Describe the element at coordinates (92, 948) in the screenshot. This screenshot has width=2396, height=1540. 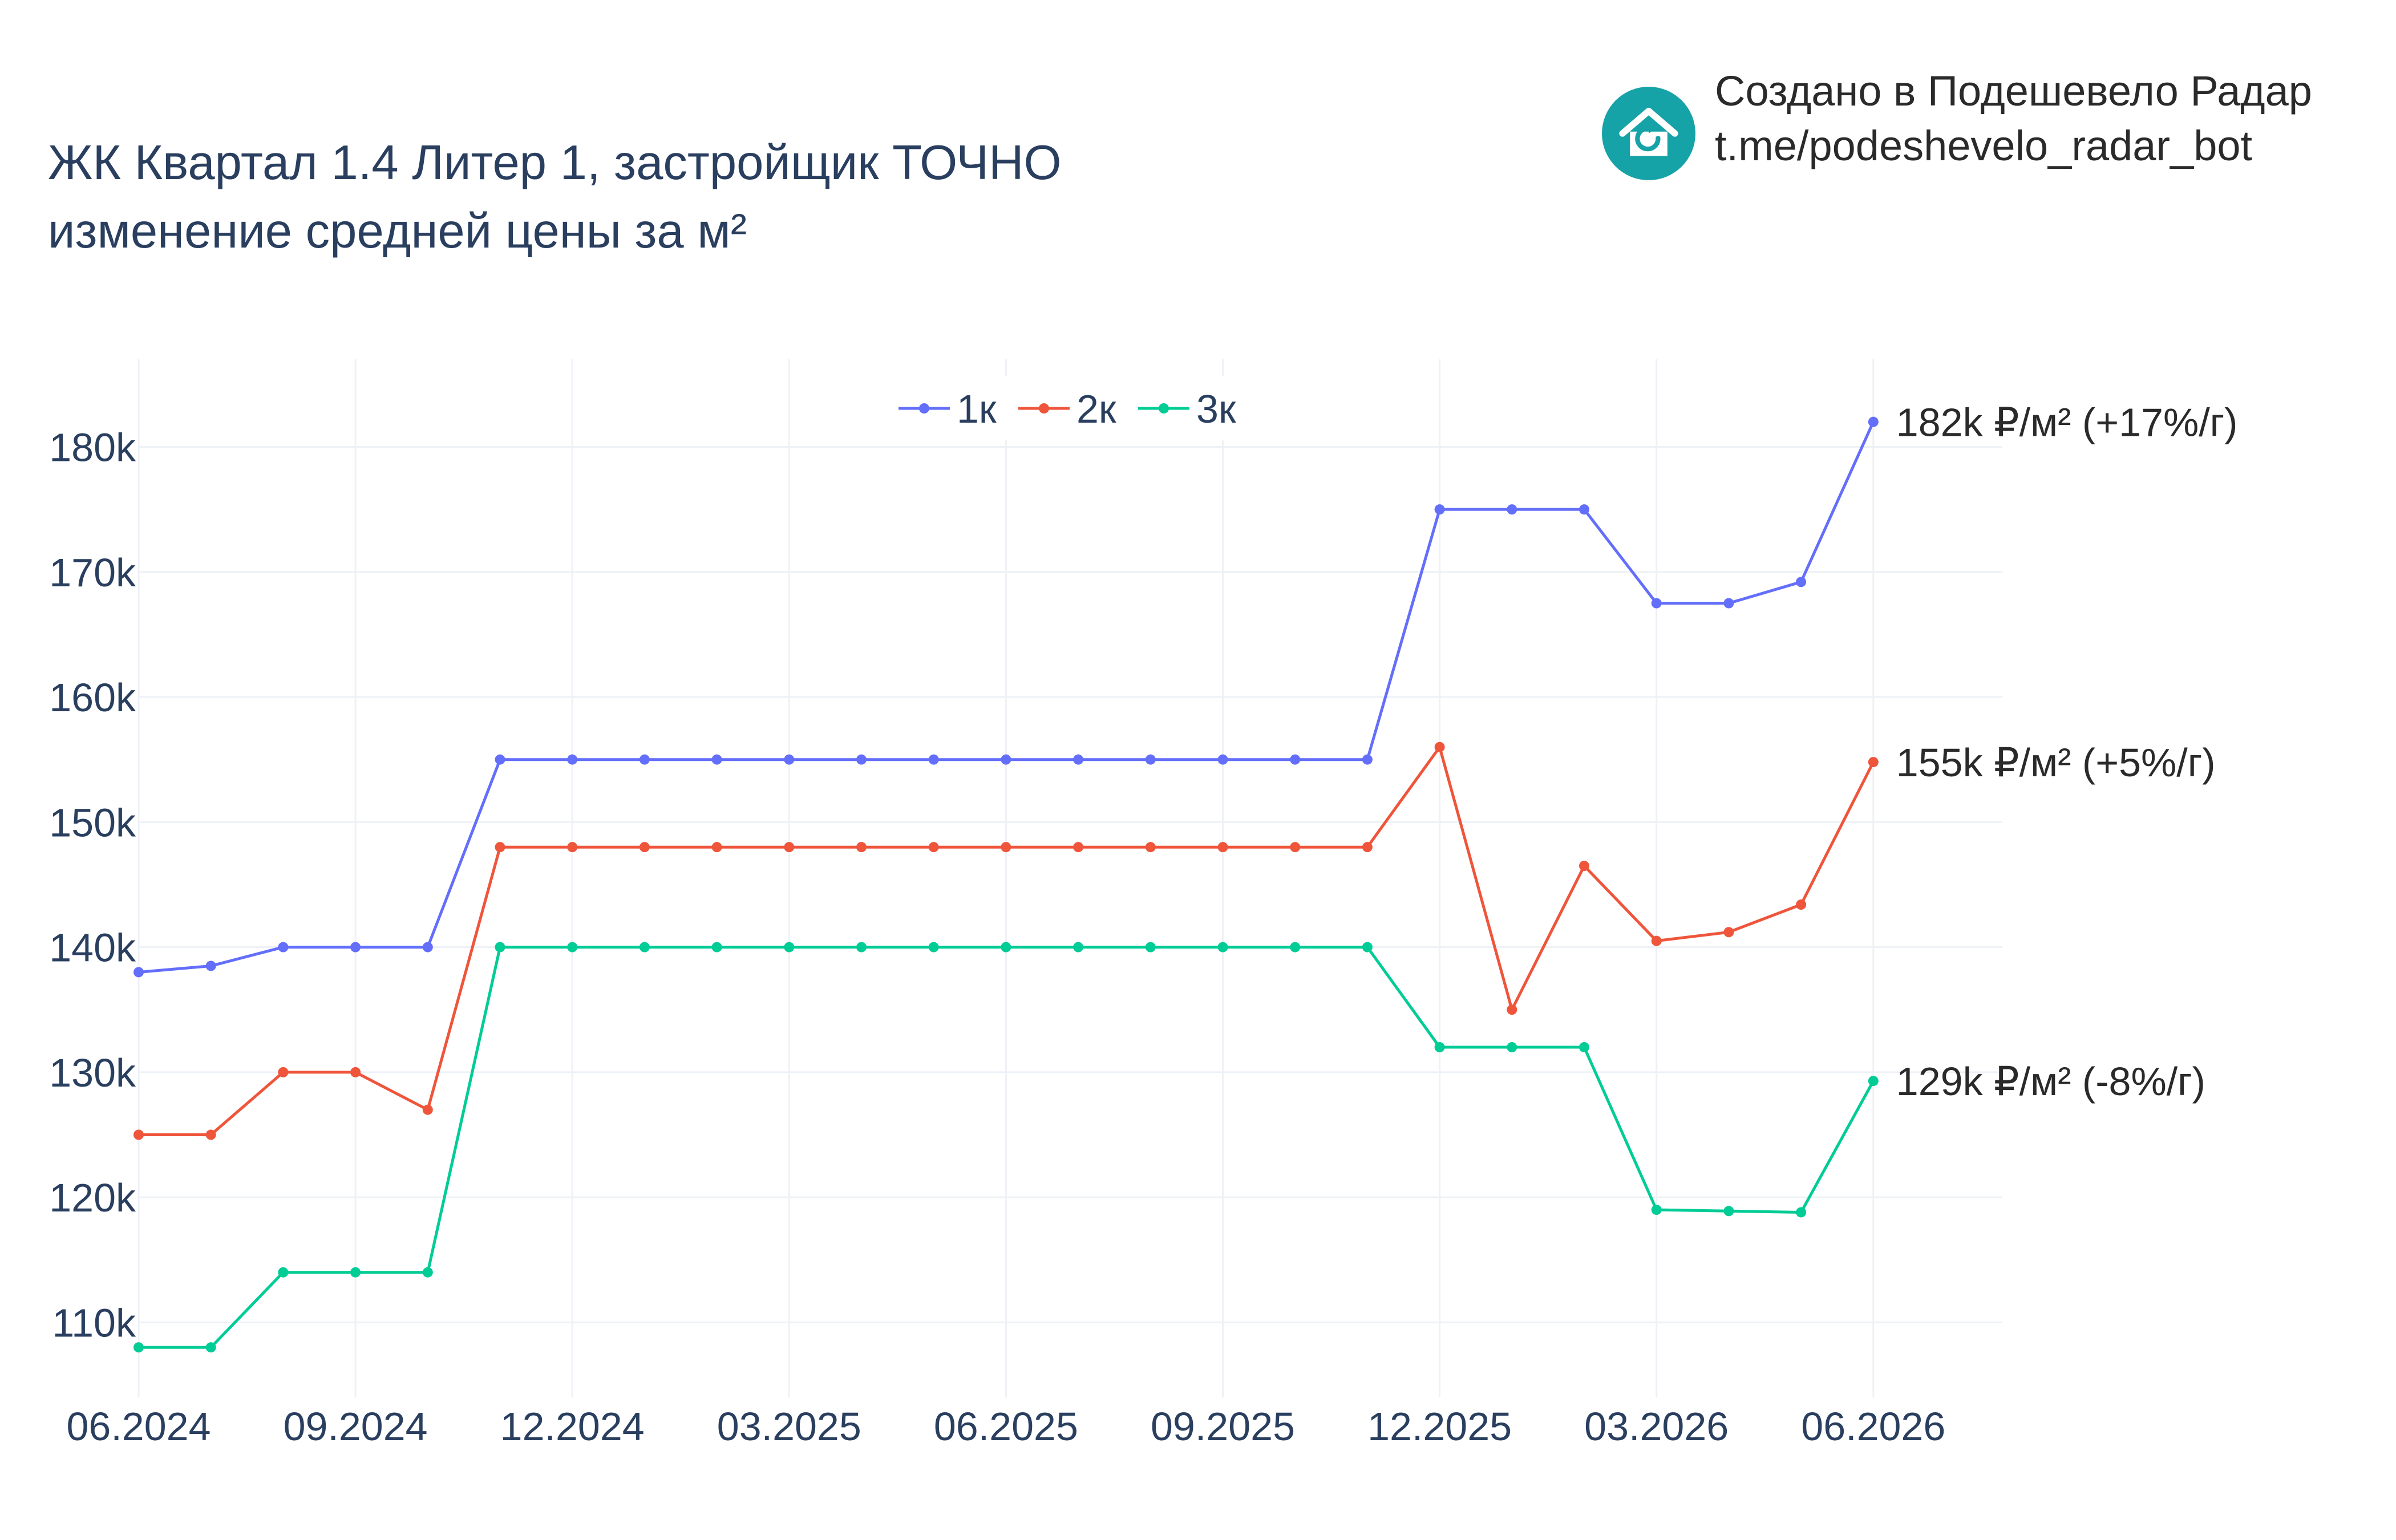
I see `y-tick-label: 140k` at that location.